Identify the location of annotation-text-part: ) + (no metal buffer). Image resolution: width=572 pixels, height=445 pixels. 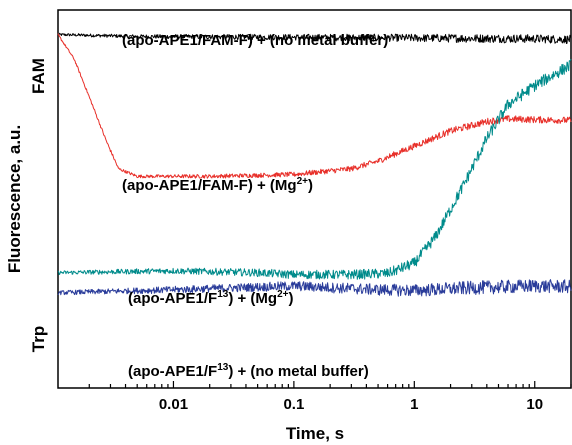
(298, 371).